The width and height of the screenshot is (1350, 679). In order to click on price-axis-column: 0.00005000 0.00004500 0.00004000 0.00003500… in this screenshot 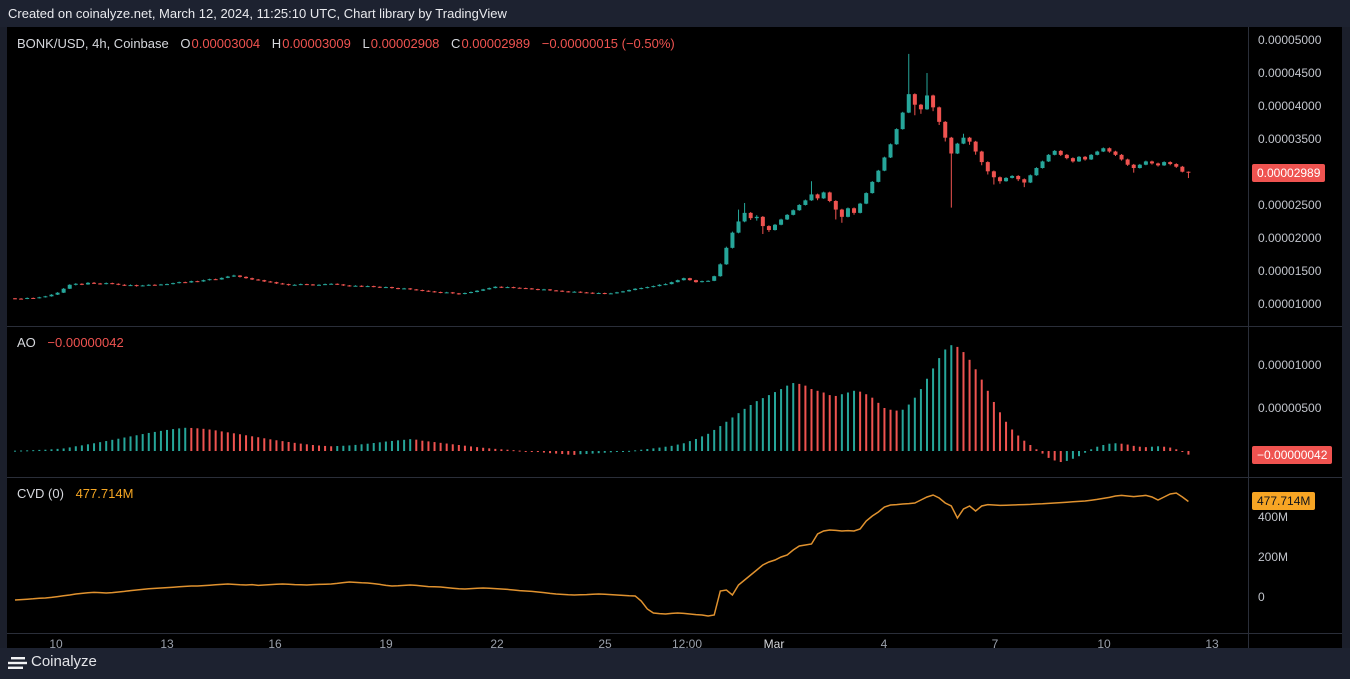, I will do `click(1295, 337)`.